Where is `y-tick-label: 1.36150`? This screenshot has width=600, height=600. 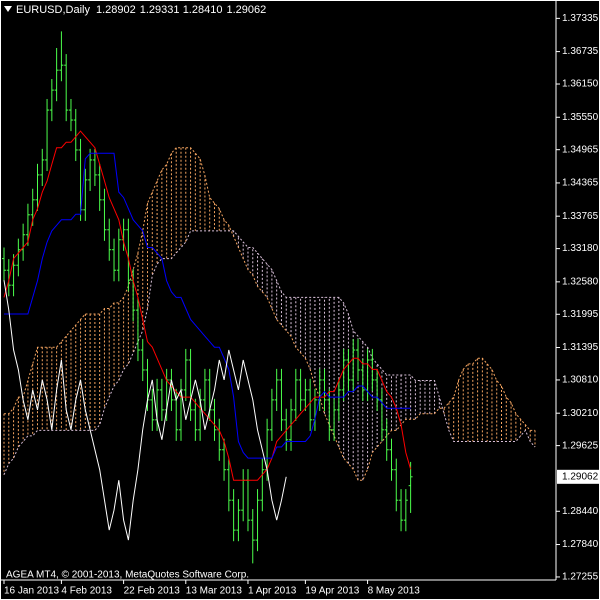
y-tick-label: 1.36150 is located at coordinates (580, 84).